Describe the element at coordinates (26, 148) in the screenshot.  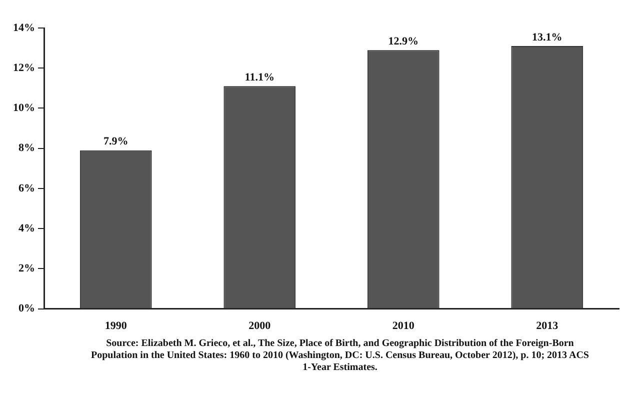
I see `y-tick-label: 8%` at that location.